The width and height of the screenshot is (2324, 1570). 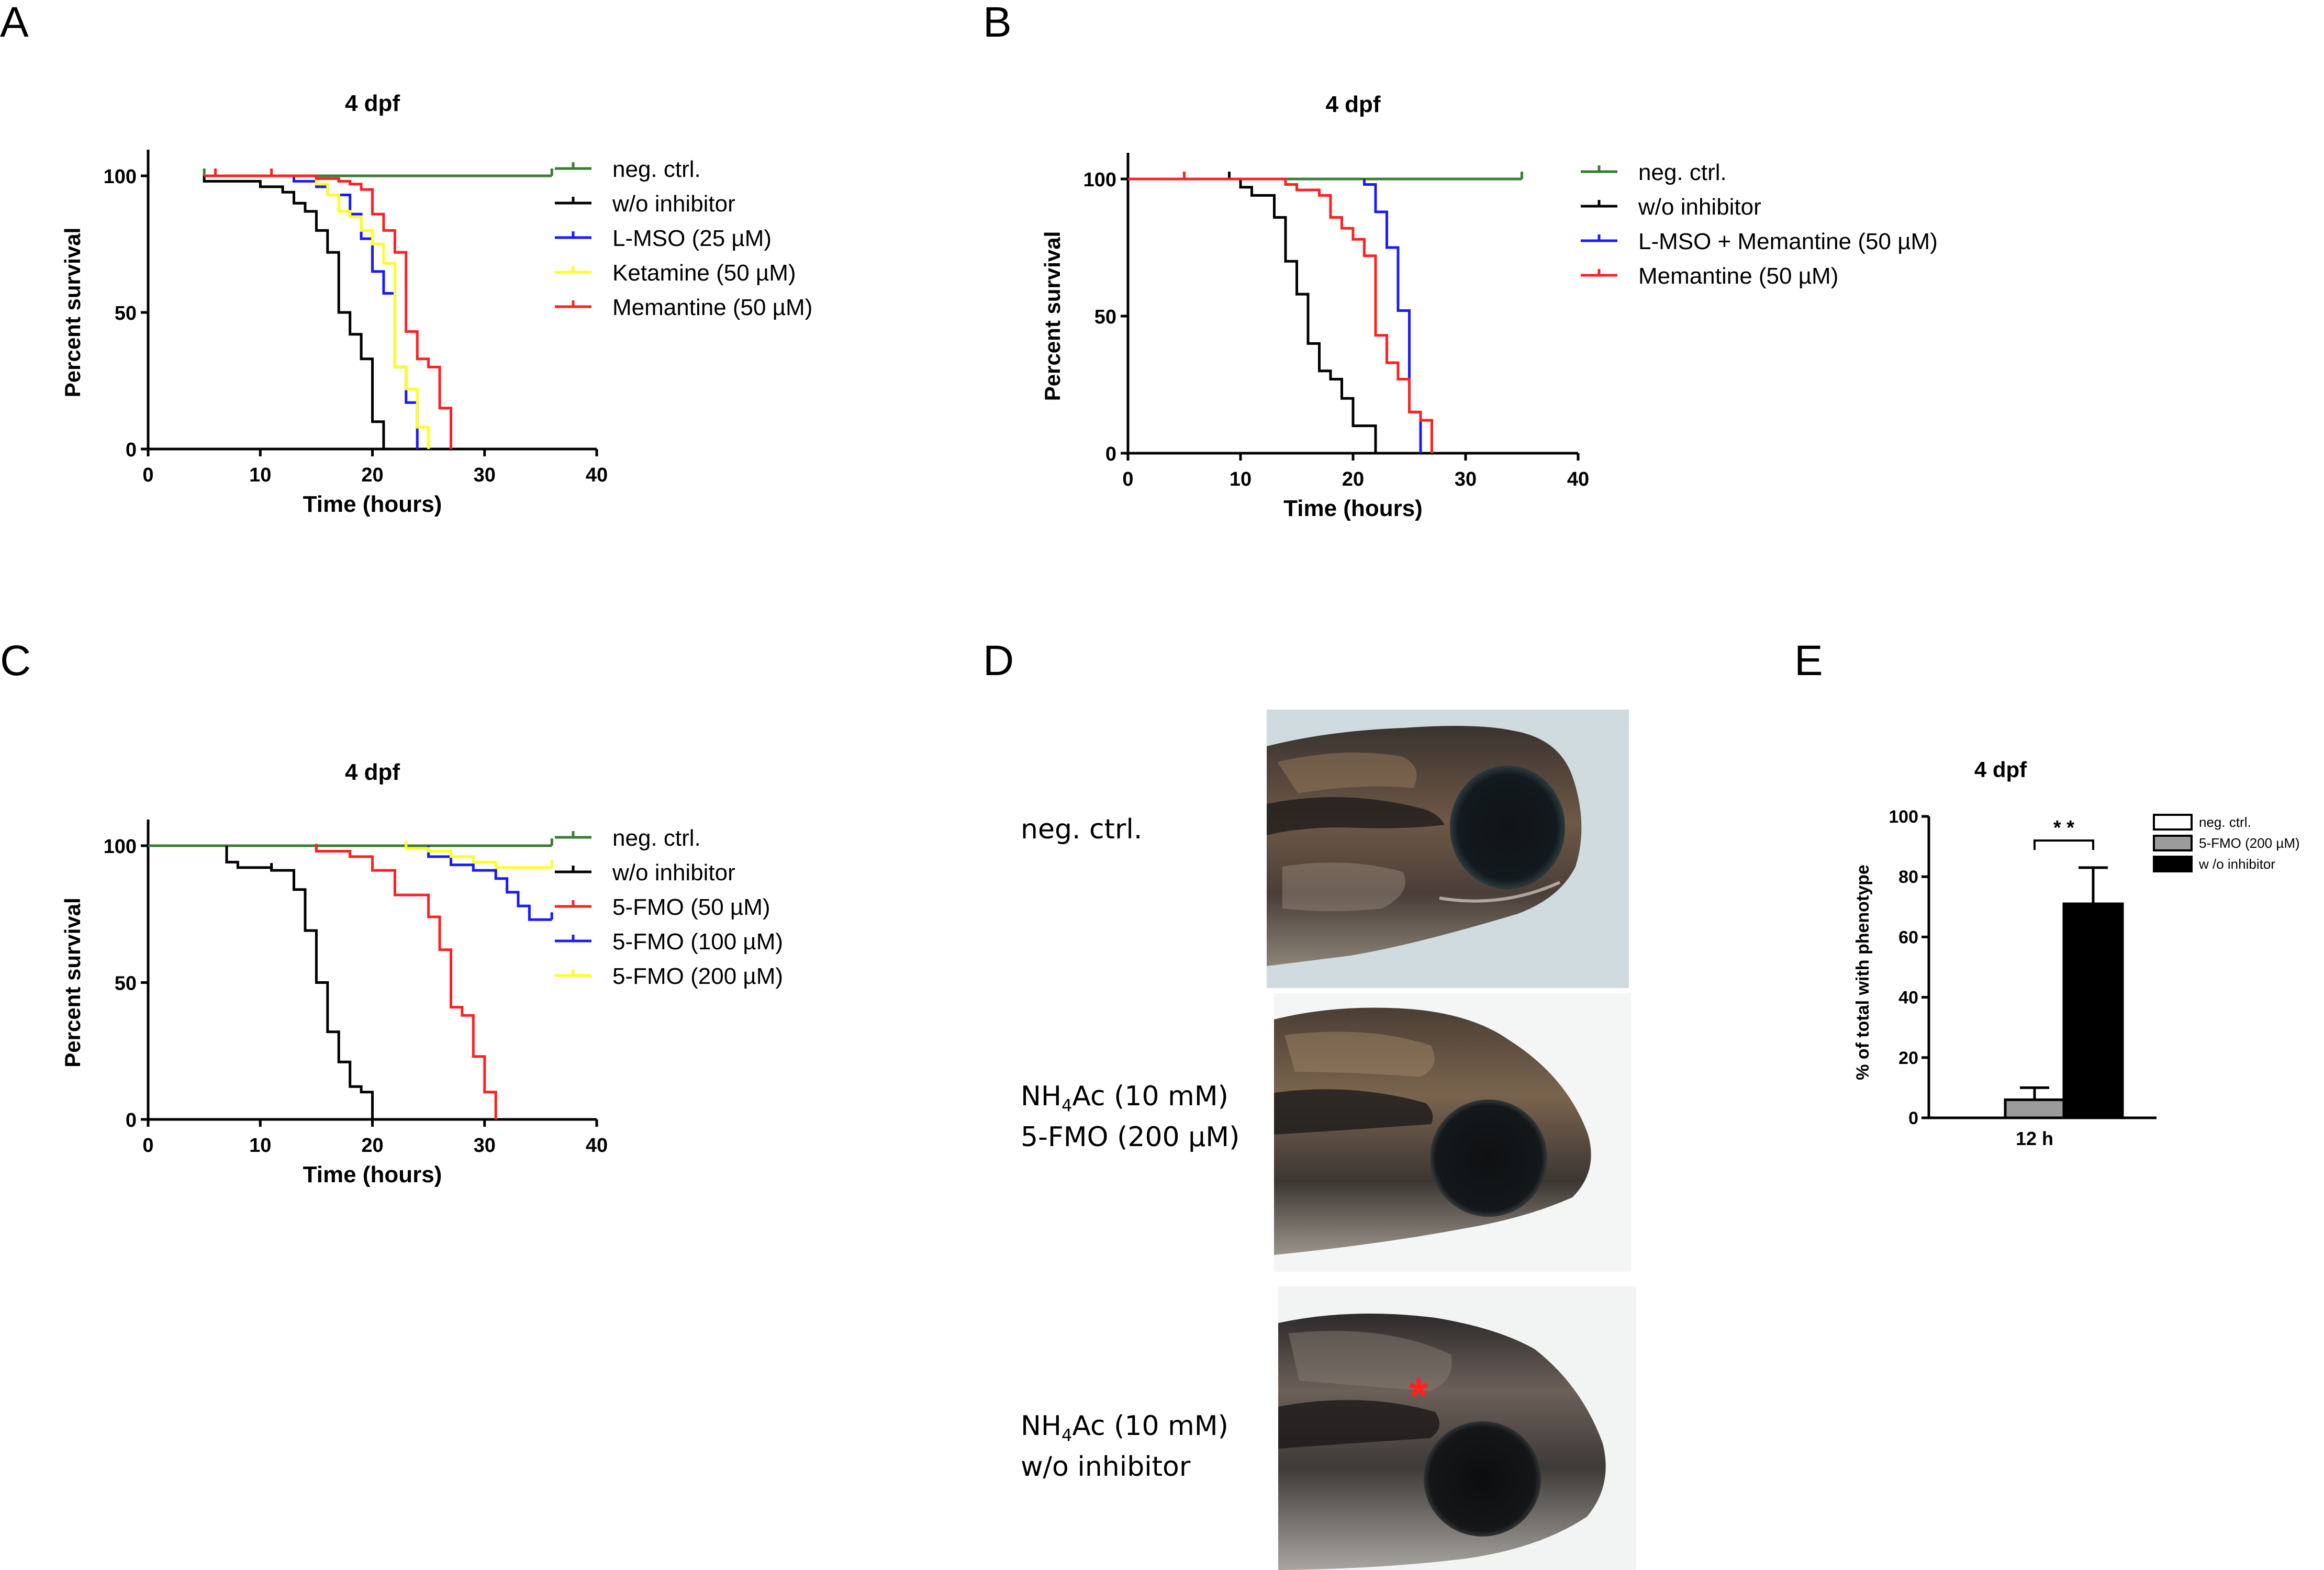 What do you see at coordinates (1452, 1132) in the screenshot?
I see `larva-photo-fmo` at bounding box center [1452, 1132].